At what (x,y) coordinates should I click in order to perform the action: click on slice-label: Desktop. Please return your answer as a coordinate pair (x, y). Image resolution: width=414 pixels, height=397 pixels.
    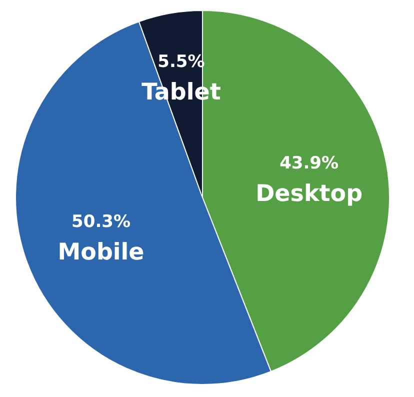
    Looking at the image, I should click on (309, 194).